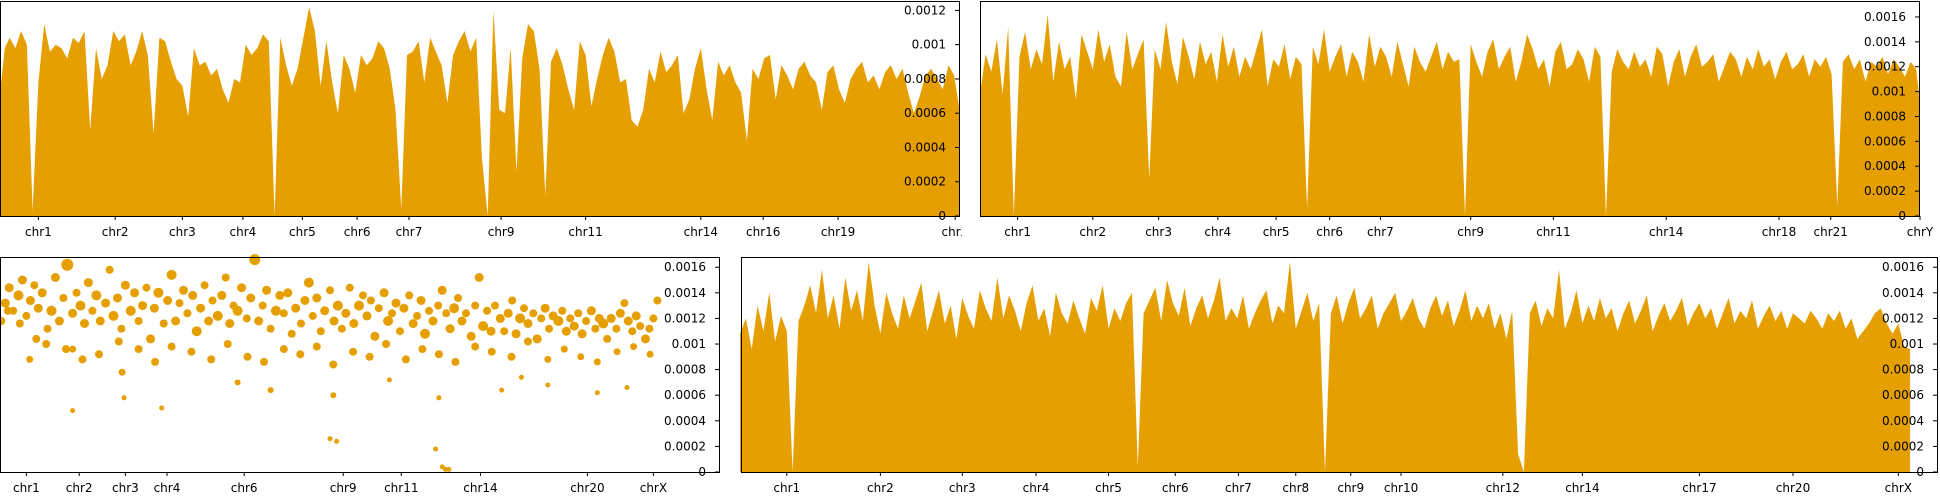 The width and height of the screenshot is (1940, 502). What do you see at coordinates (1830, 232) in the screenshot?
I see `x-tick-label: chr21` at bounding box center [1830, 232].